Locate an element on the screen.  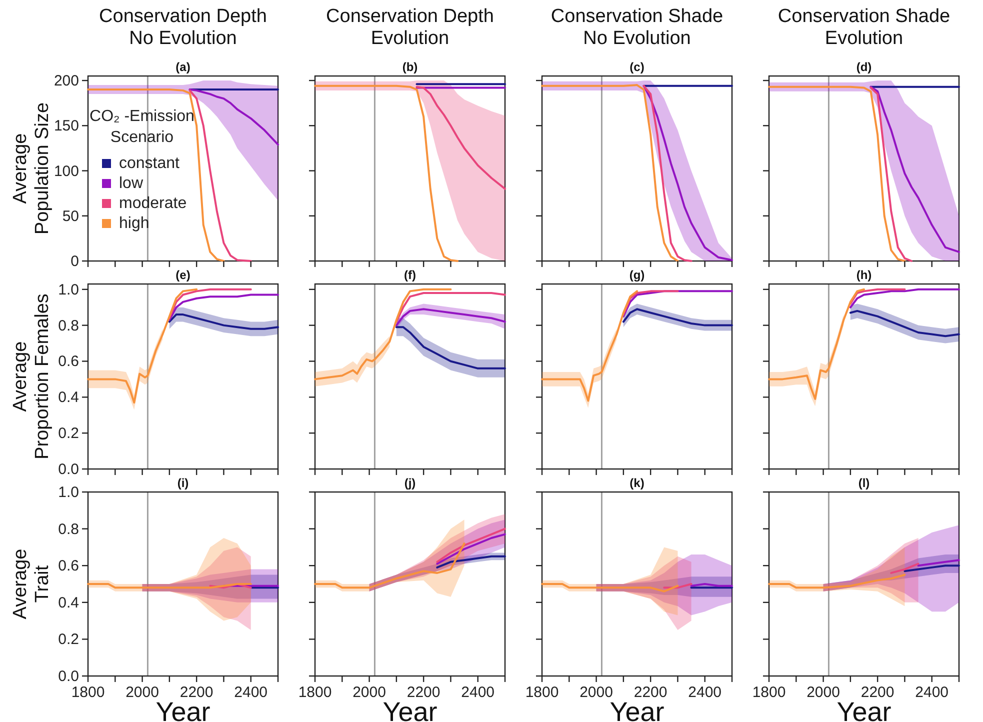
y-tick-label: 0 is located at coordinates (74, 261).